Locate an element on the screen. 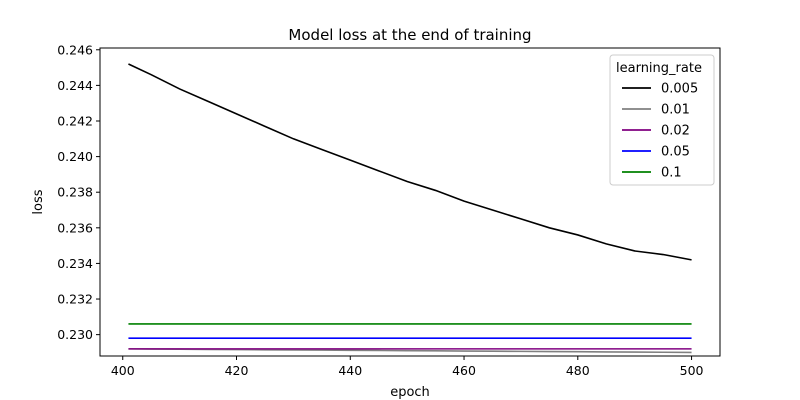 This screenshot has height=400, width=800. y-tick-label: 0.230 is located at coordinates (75, 334).